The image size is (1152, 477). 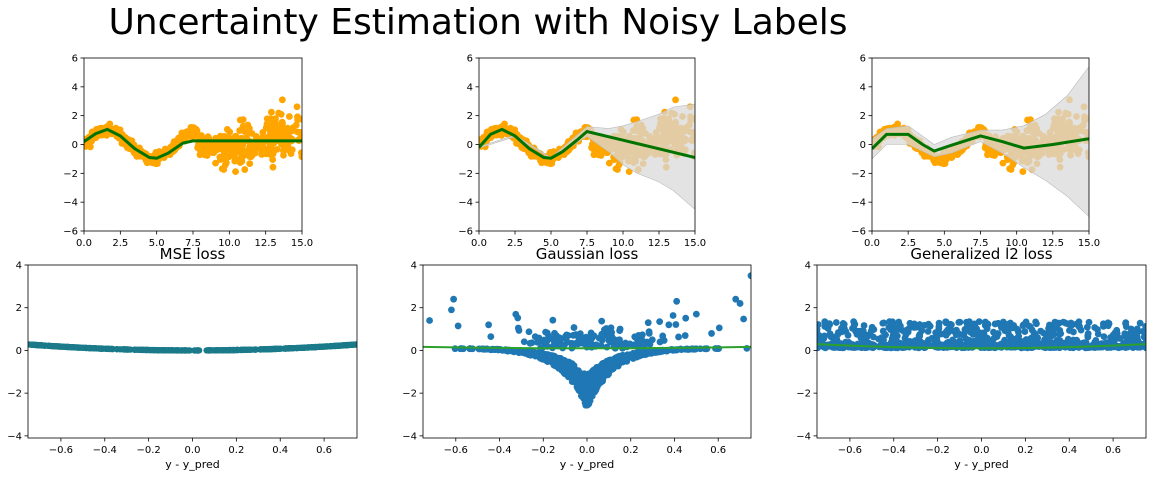 I want to click on panel-title: Gaussian loss, so click(x=587, y=254).